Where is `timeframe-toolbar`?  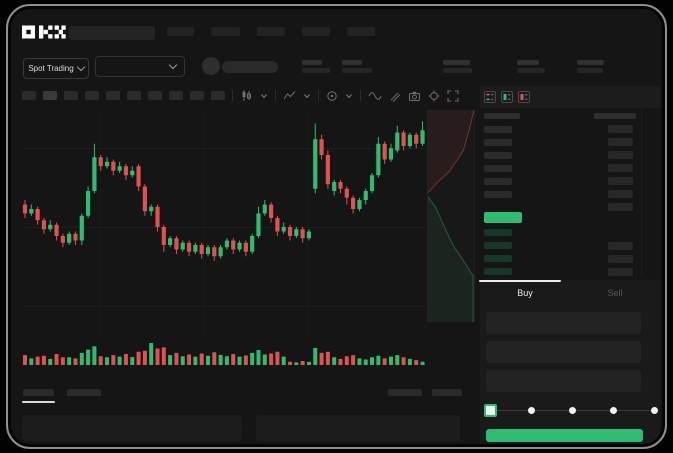 timeframe-toolbar is located at coordinates (123, 95).